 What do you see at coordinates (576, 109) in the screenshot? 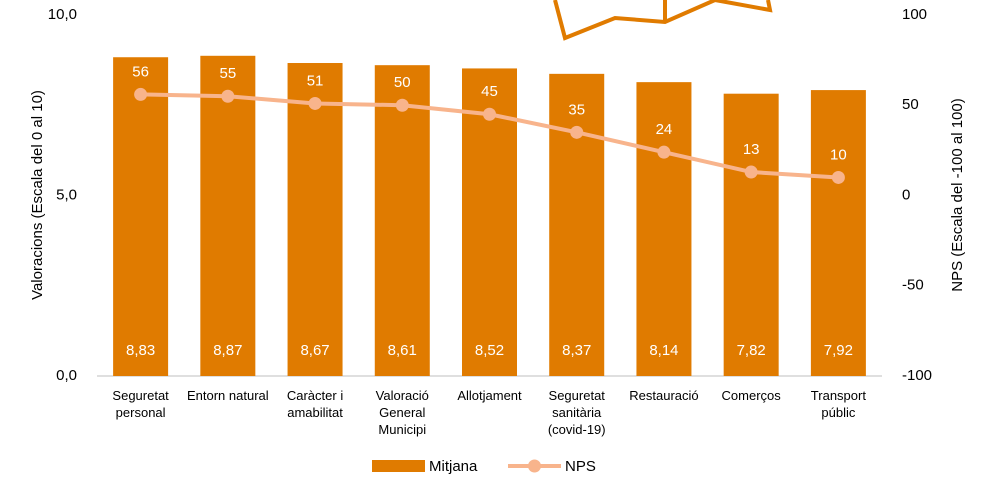
I see `line-value-label: 35` at bounding box center [576, 109].